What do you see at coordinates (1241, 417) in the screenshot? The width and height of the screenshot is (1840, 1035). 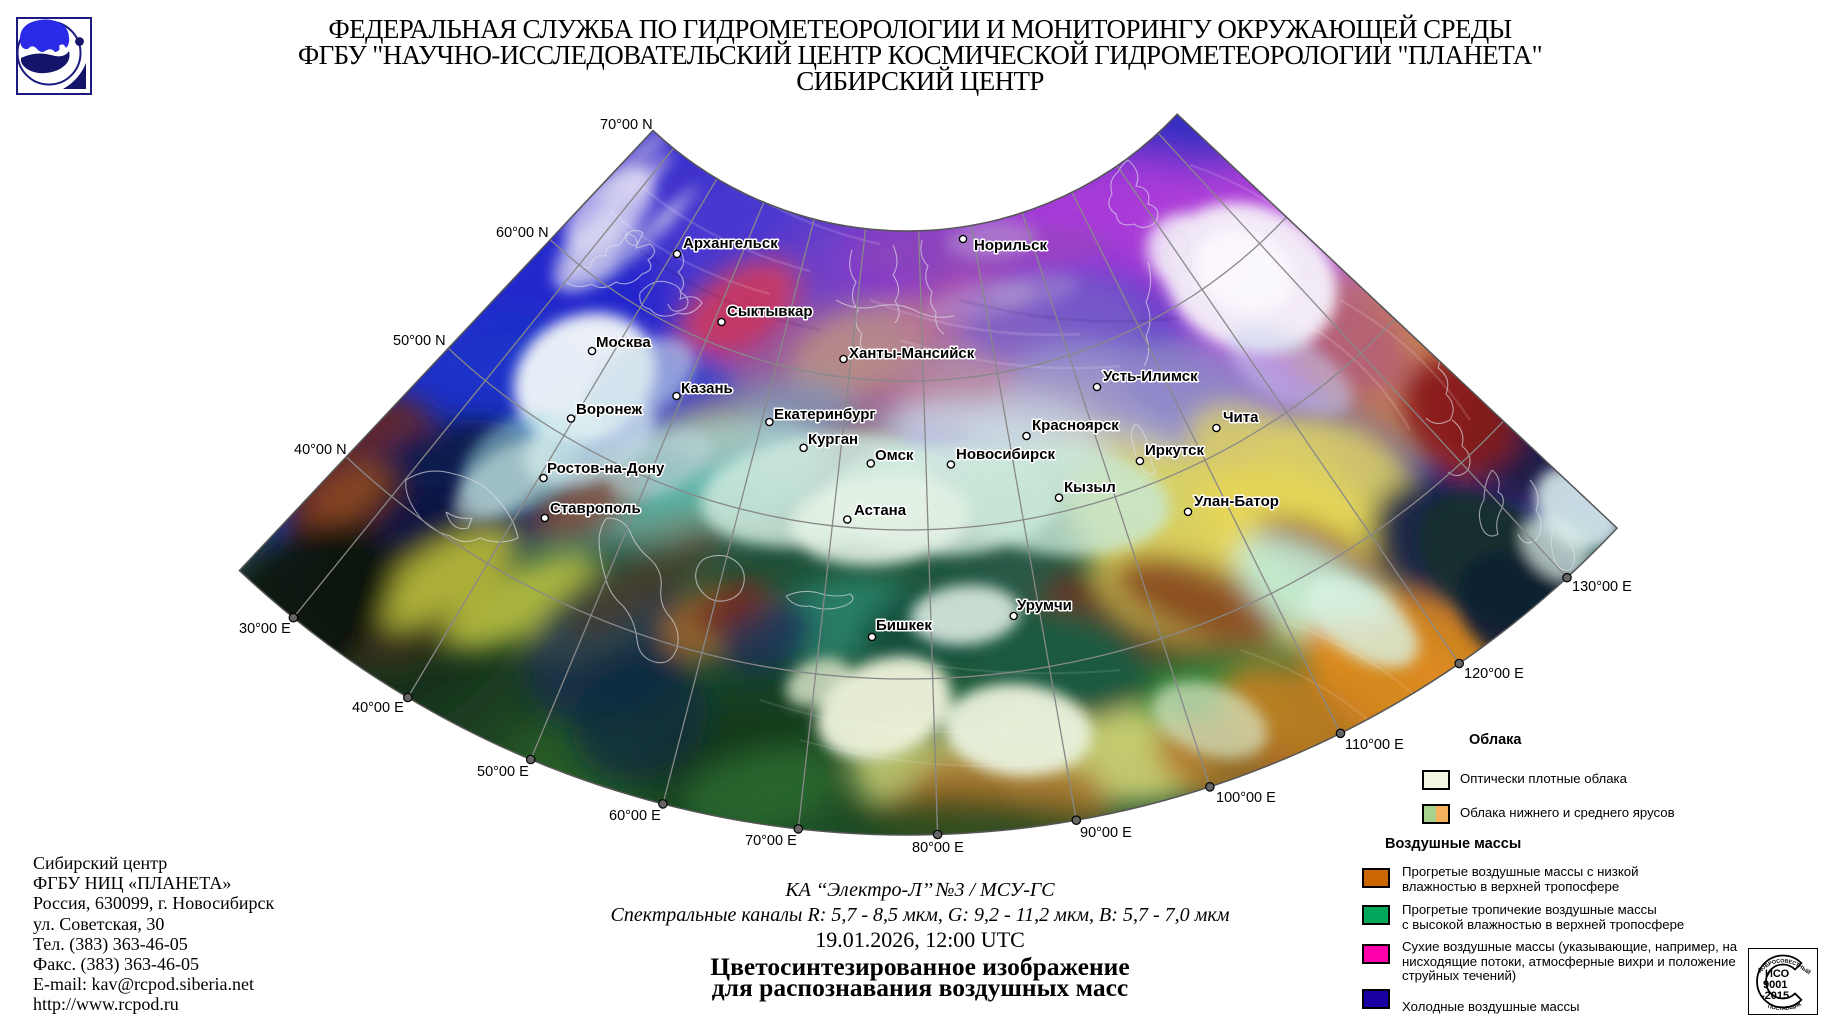 I see `svg-text: Чита` at bounding box center [1241, 417].